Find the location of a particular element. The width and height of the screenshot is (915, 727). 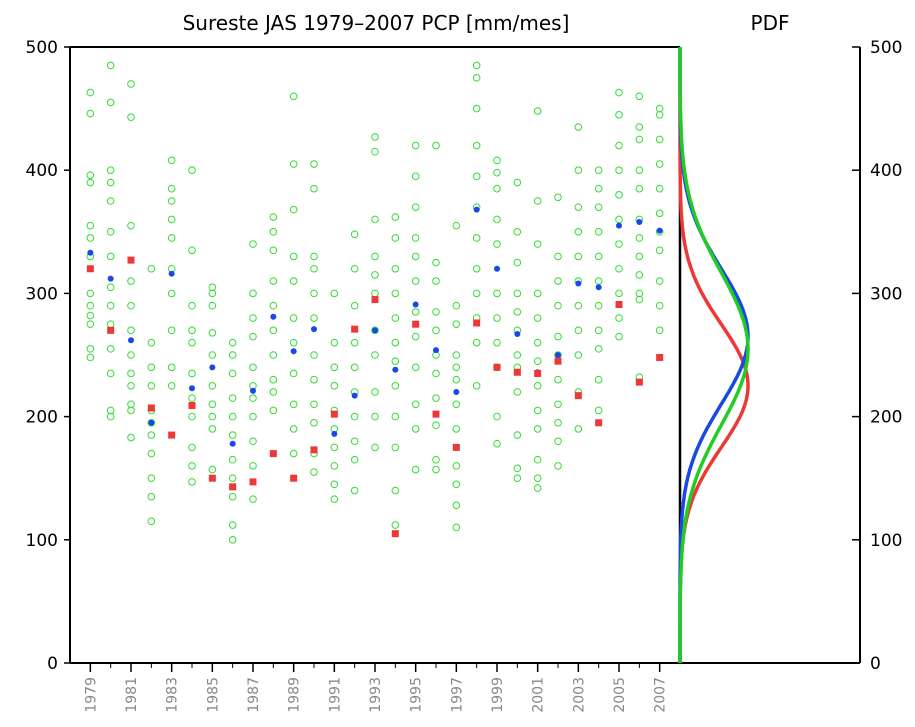

x-tick-label: 1991 is located at coordinates (335, 695).